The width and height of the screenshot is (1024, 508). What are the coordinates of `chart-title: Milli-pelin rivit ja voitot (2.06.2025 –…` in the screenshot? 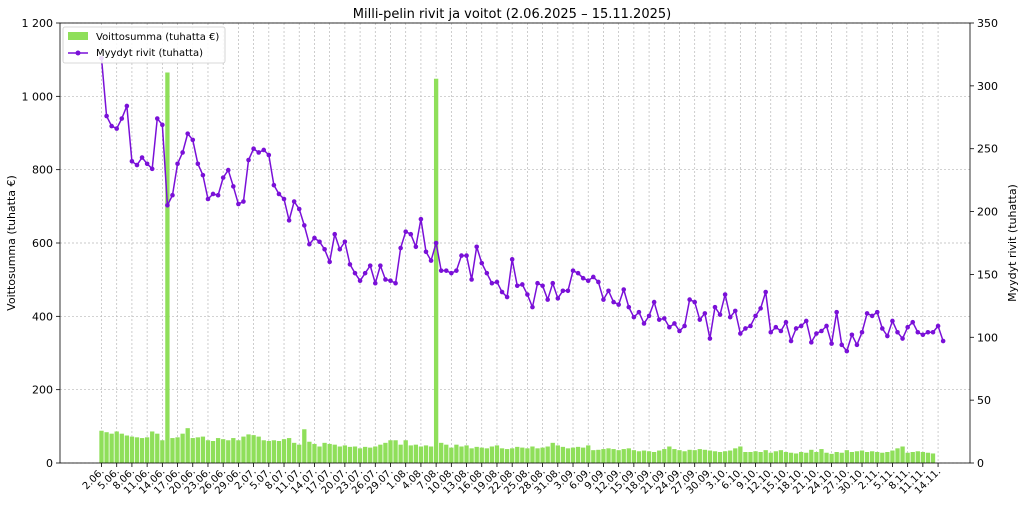 It's located at (512, 14).